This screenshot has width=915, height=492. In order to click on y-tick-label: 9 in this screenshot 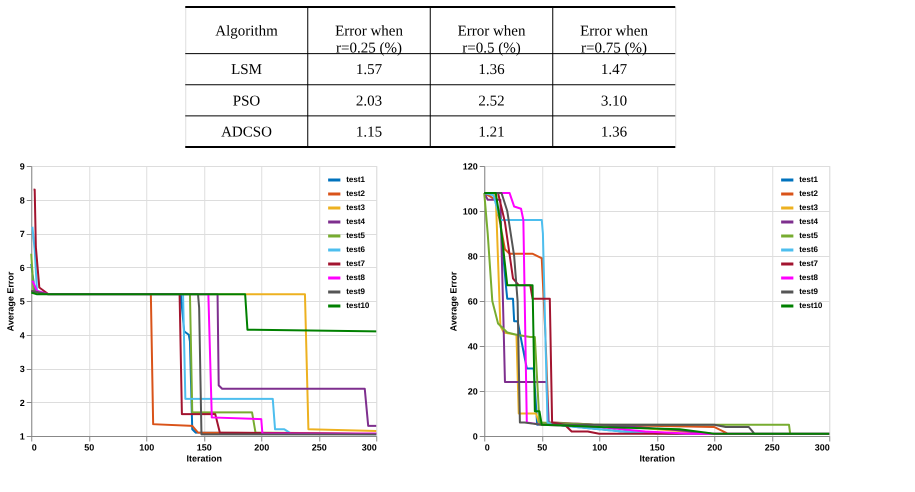, I will do `click(22, 167)`.